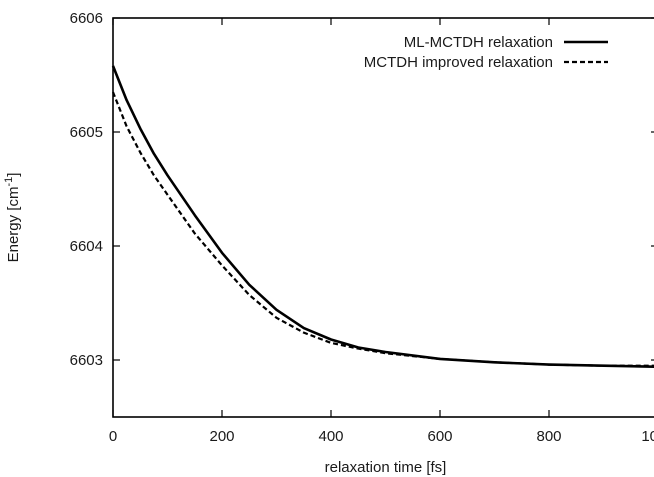 The height and width of the screenshot is (477, 654). What do you see at coordinates (113, 436) in the screenshot?
I see `x-tick-label: 0` at bounding box center [113, 436].